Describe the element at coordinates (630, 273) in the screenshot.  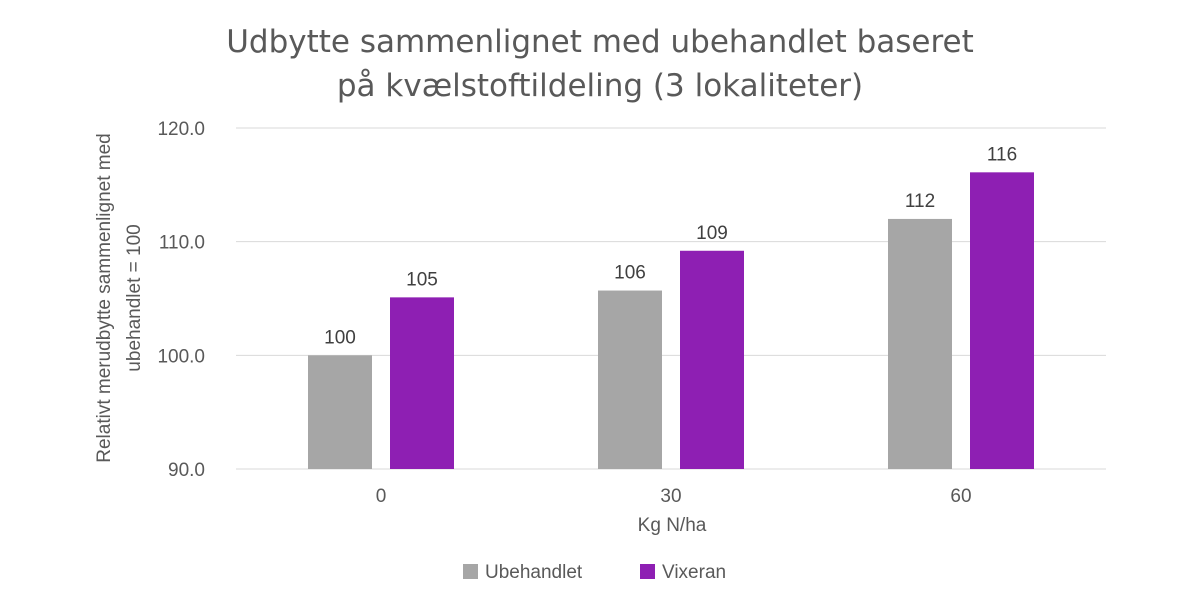
I see `data-label: 106` at that location.